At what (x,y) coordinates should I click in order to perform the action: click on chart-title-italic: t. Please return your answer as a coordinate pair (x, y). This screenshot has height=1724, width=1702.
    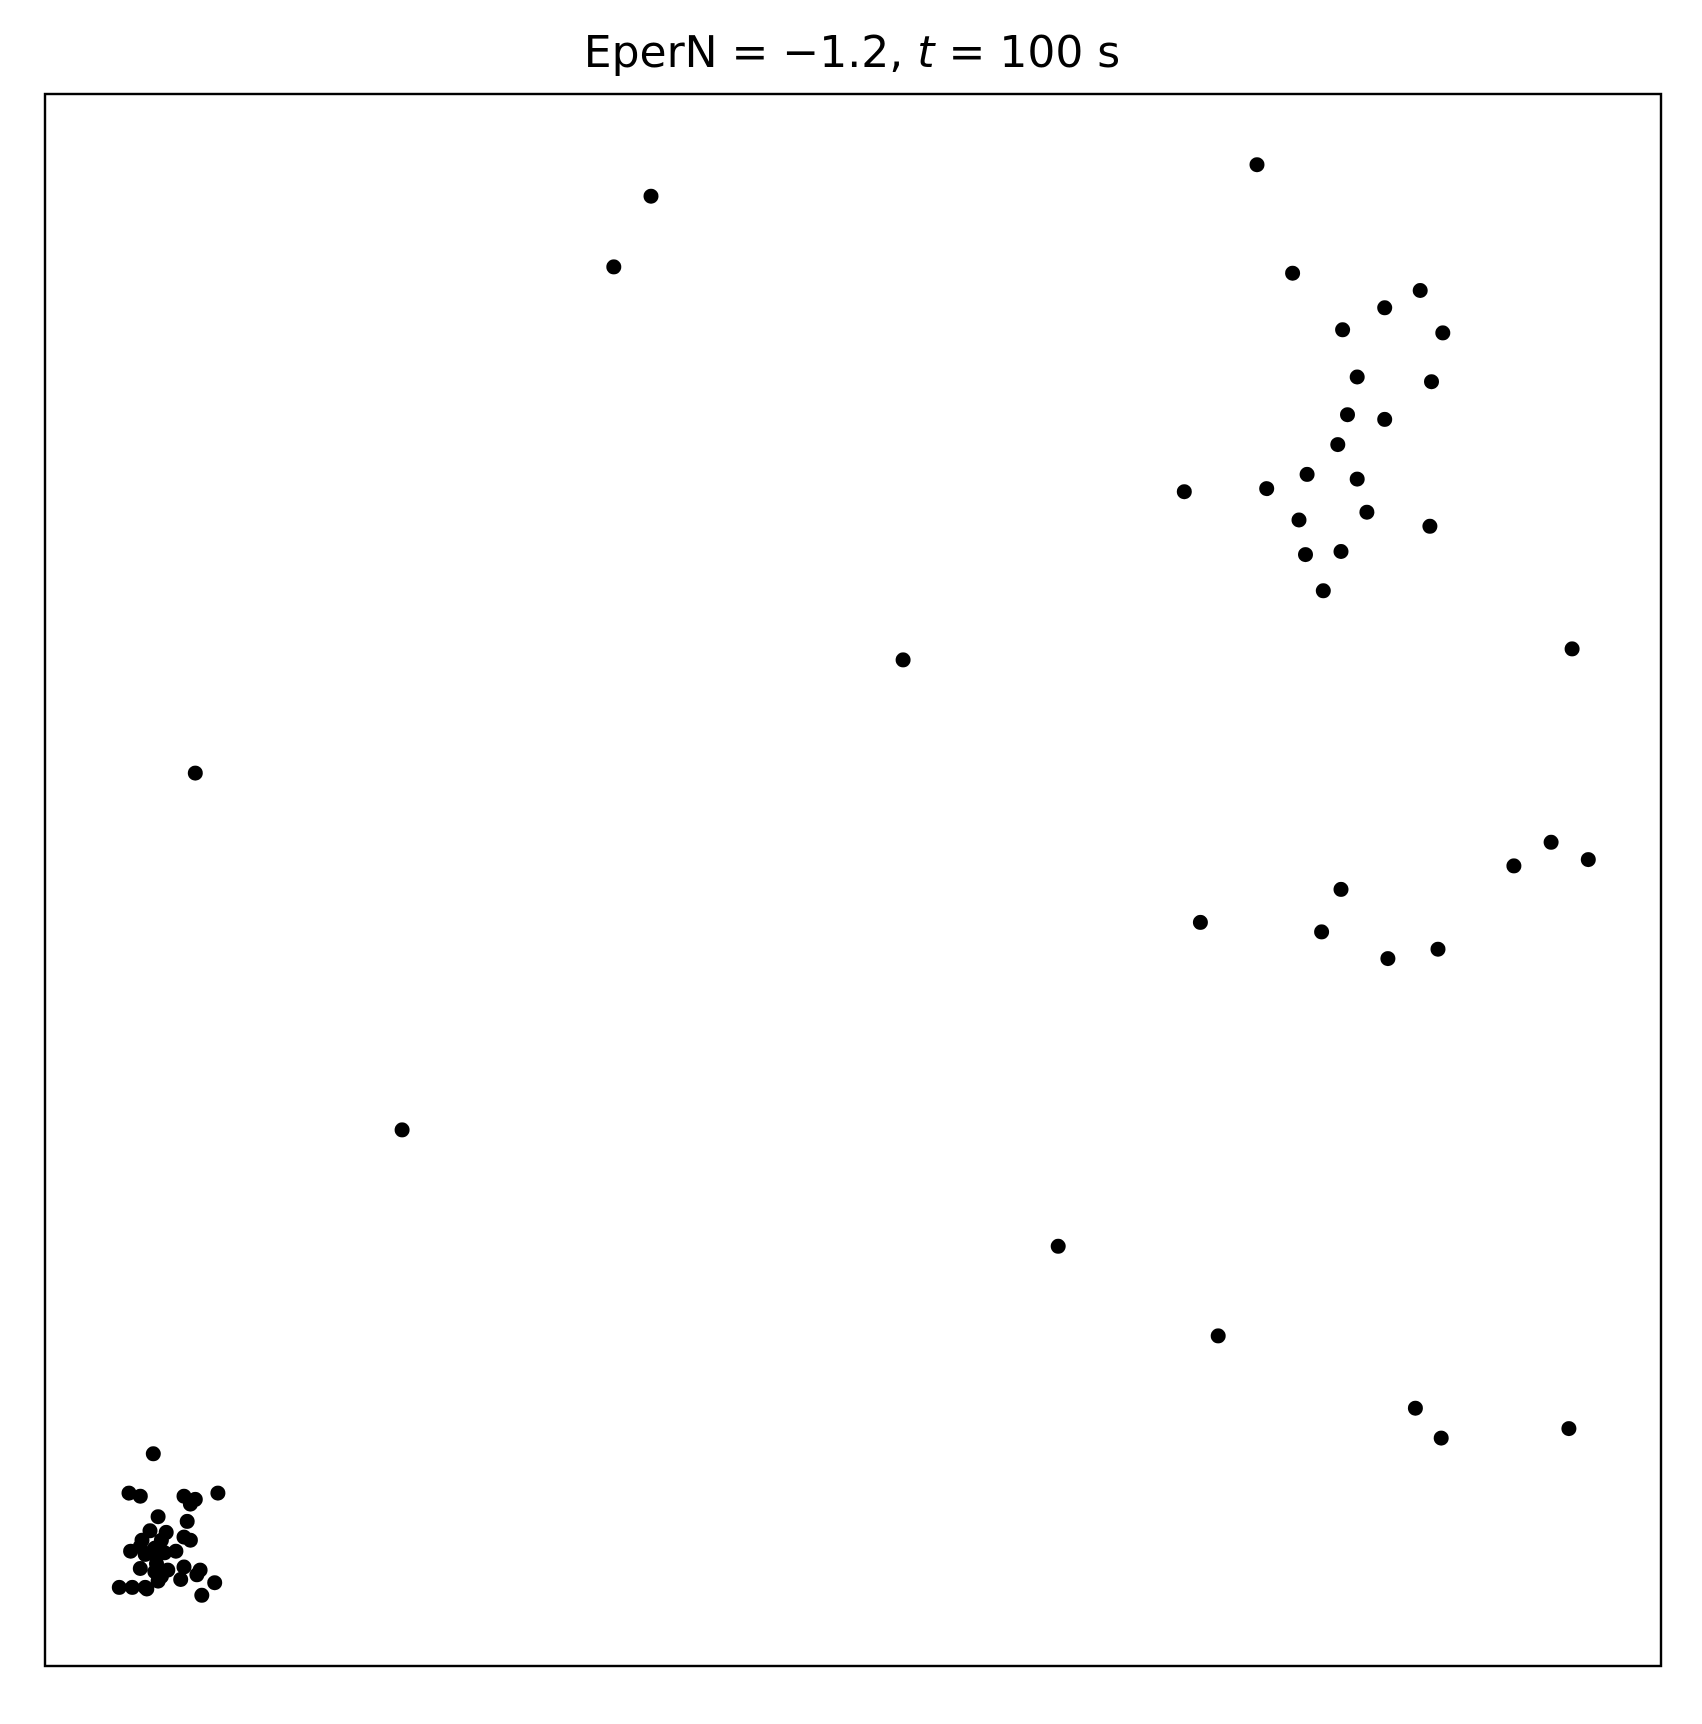
    Looking at the image, I should click on (926, 52).